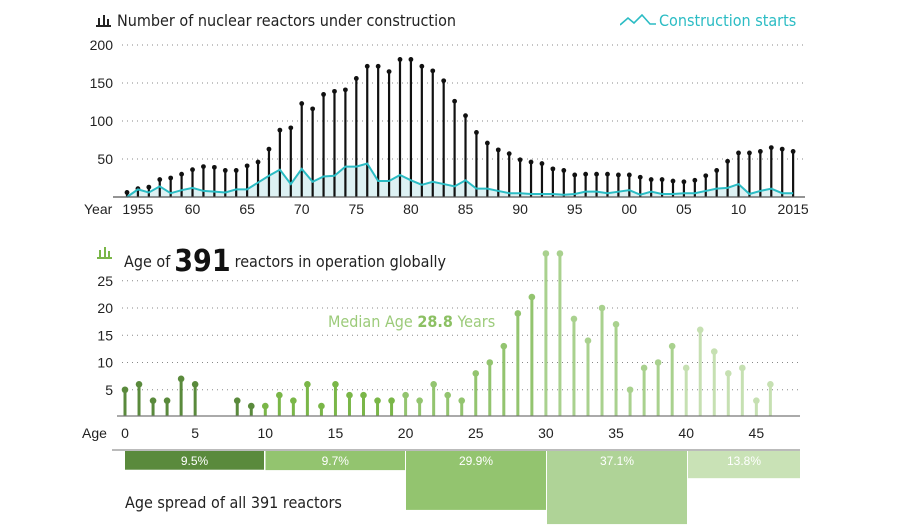  Describe the element at coordinates (202, 261) in the screenshot. I see `reactor-count: 391` at that location.